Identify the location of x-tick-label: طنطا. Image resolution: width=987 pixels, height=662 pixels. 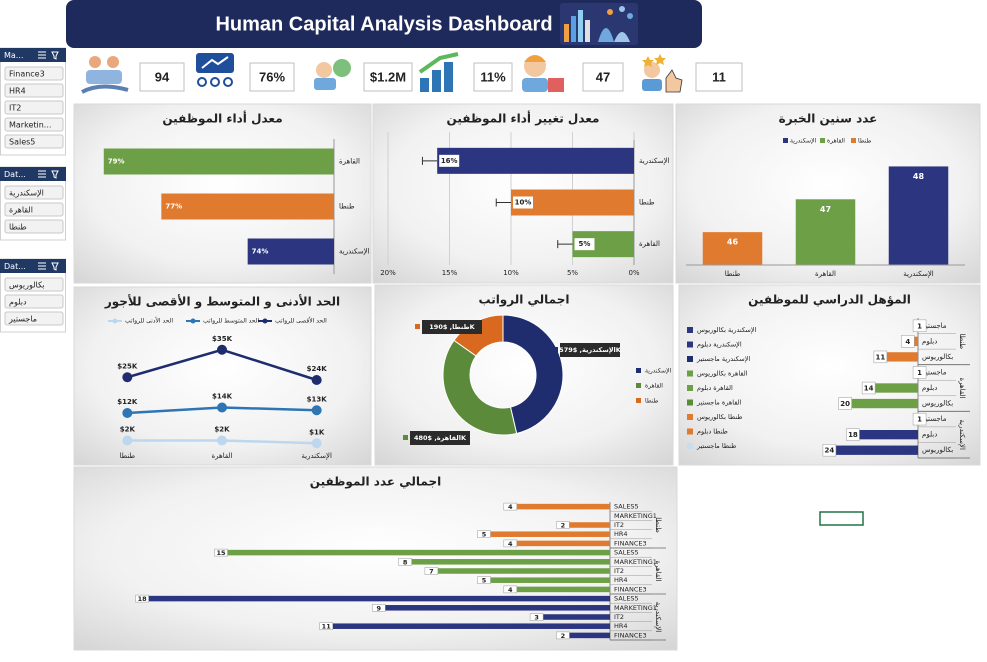
(128, 456).